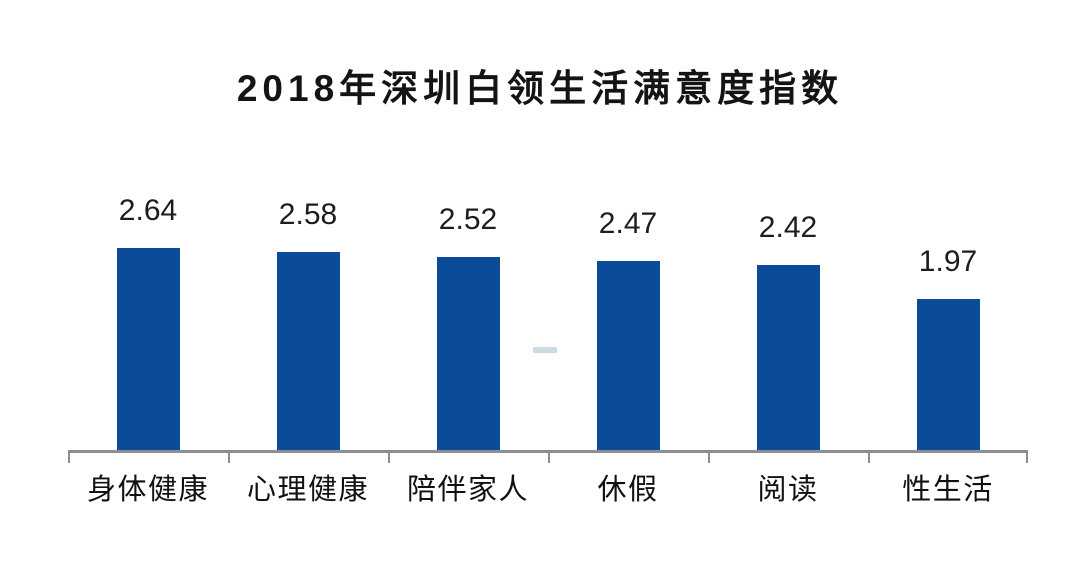 The height and width of the screenshot is (569, 1080). What do you see at coordinates (628, 223) in the screenshot?
I see `bar-value-label: 2.47` at bounding box center [628, 223].